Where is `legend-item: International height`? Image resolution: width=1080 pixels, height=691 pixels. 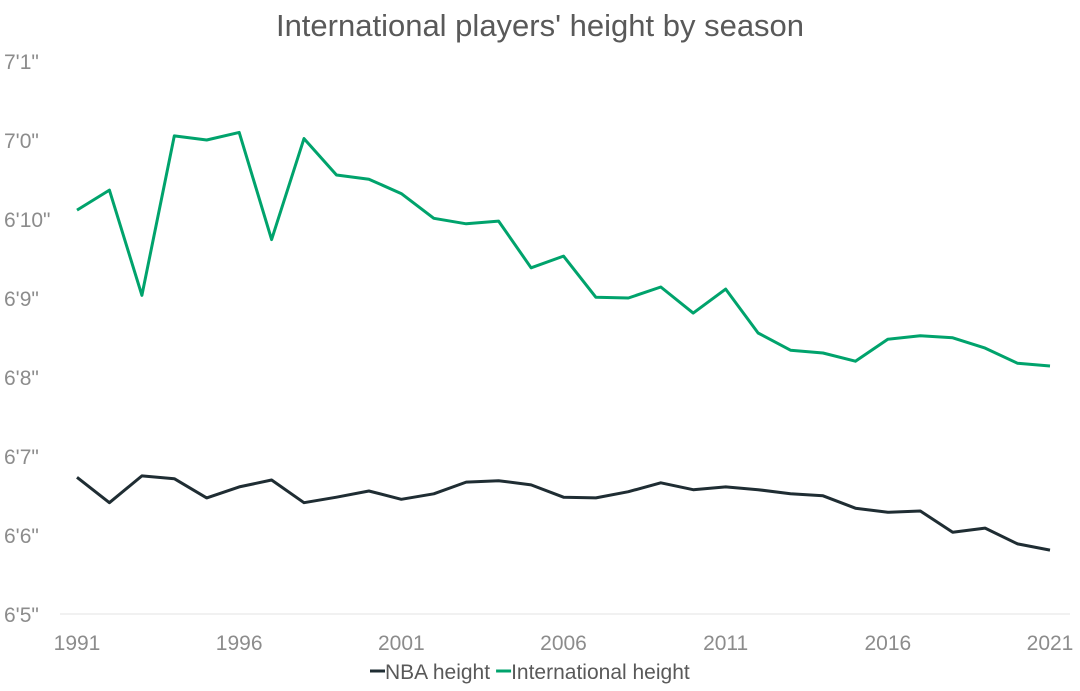 legend-item: International height is located at coordinates (593, 672).